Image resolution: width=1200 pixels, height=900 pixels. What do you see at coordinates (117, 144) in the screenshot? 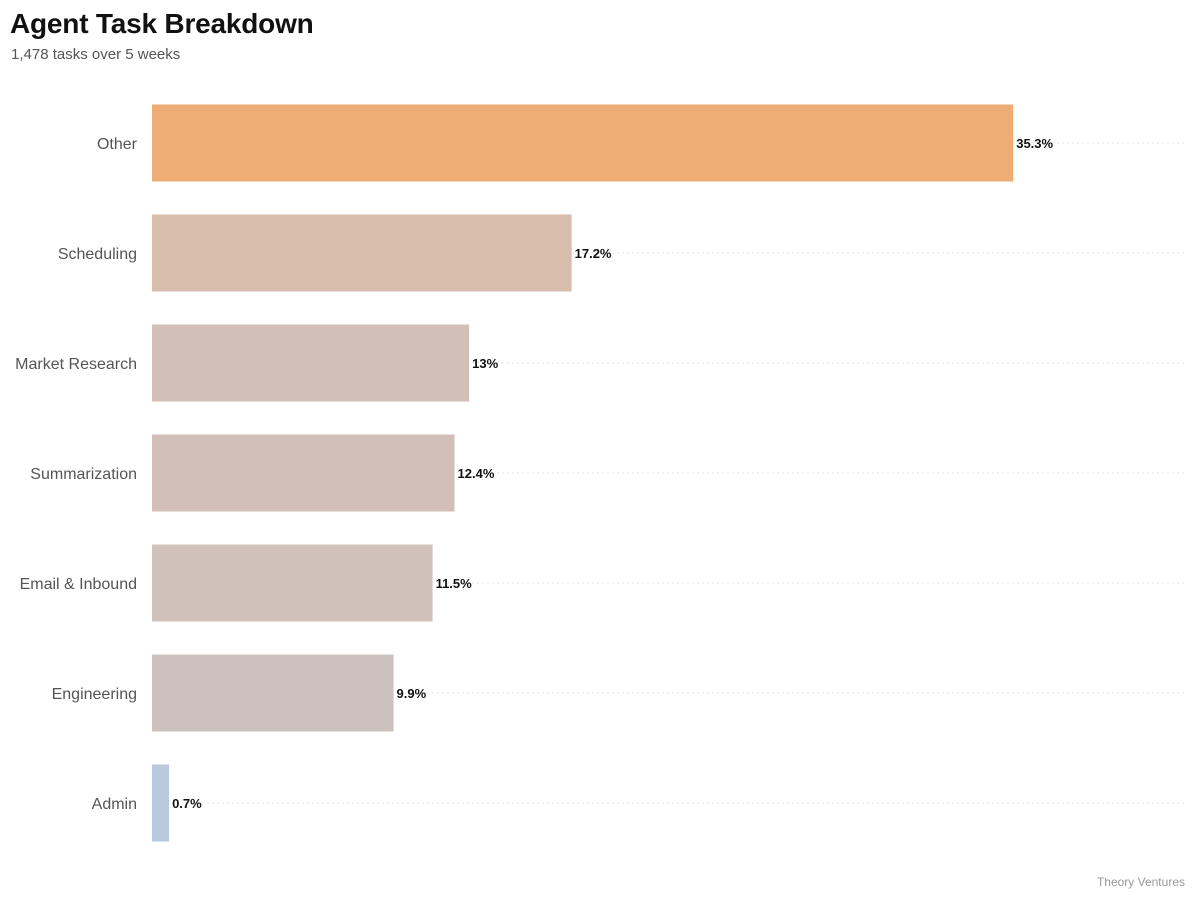
I see `category-label: Other` at bounding box center [117, 144].